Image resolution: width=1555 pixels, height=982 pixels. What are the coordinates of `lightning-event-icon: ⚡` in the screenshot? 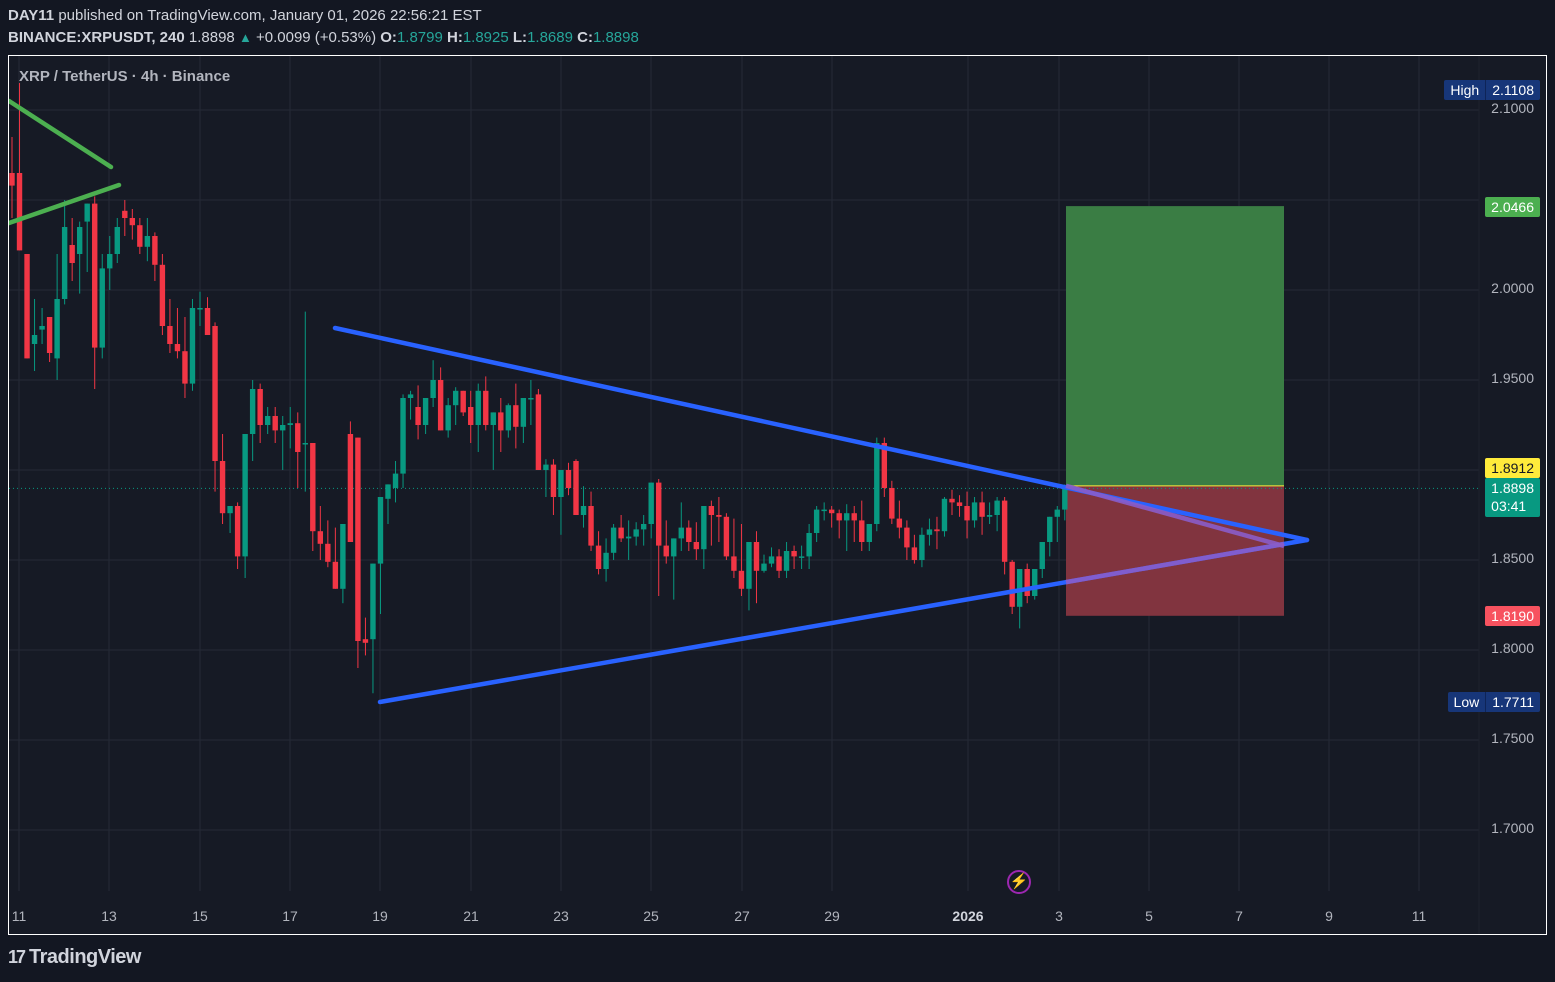 It's located at (1019, 882).